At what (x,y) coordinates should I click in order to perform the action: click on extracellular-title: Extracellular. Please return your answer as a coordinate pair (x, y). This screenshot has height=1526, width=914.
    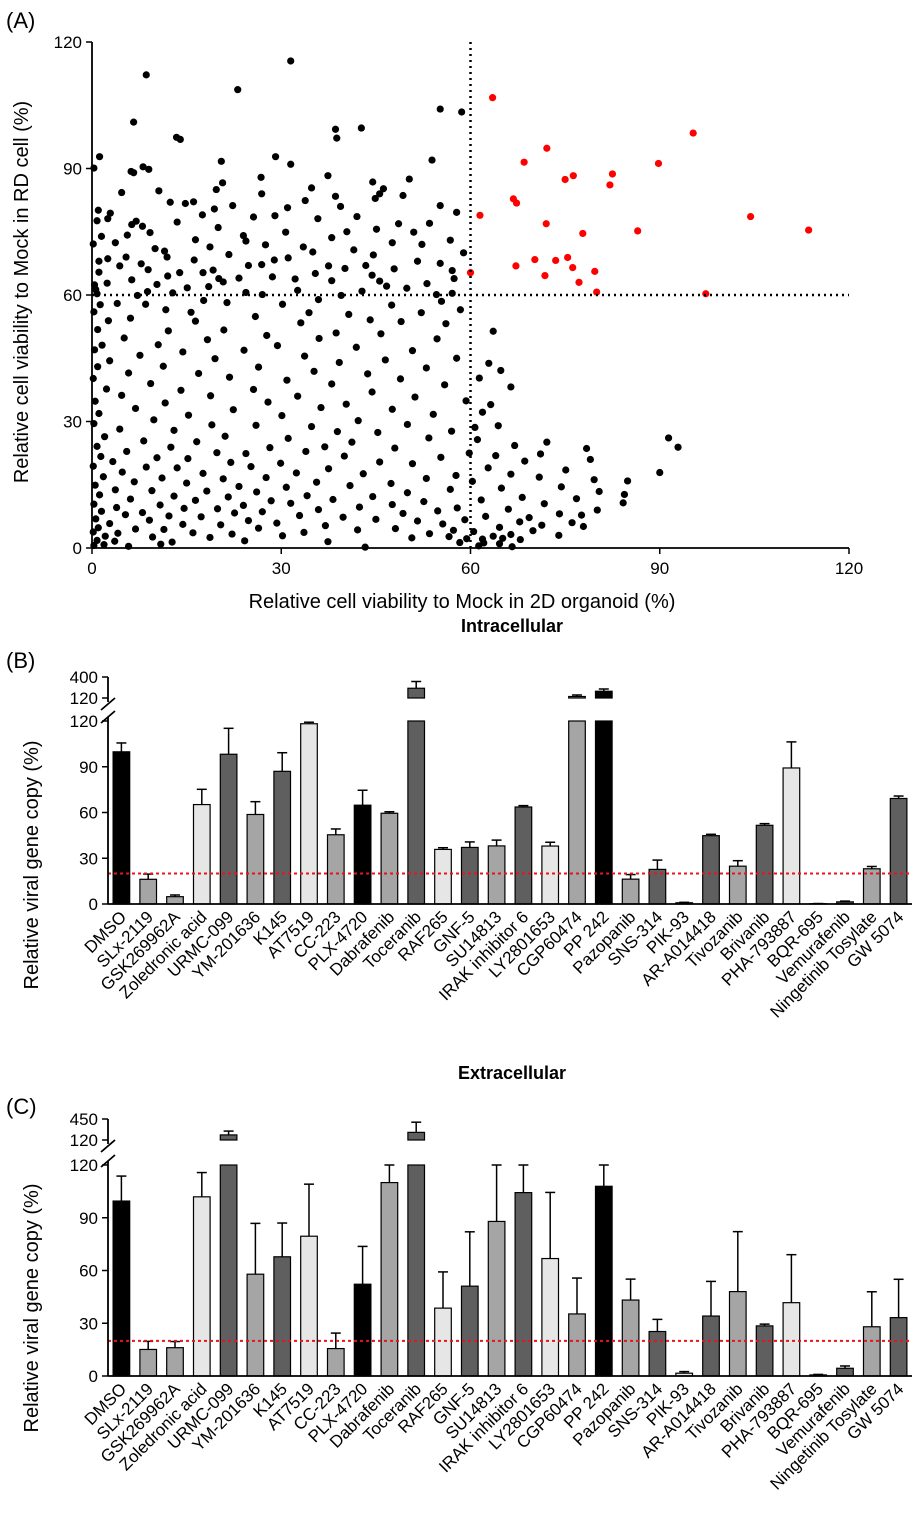
    Looking at the image, I should click on (512, 1073).